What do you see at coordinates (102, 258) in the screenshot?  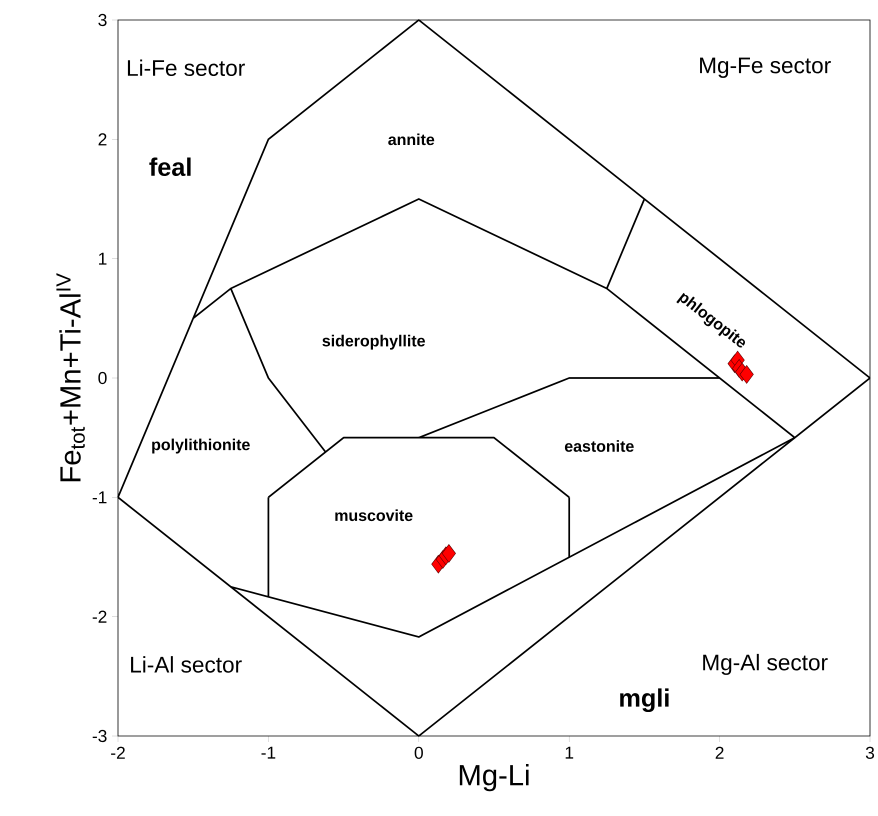 I see `y-tick-label: 1` at bounding box center [102, 258].